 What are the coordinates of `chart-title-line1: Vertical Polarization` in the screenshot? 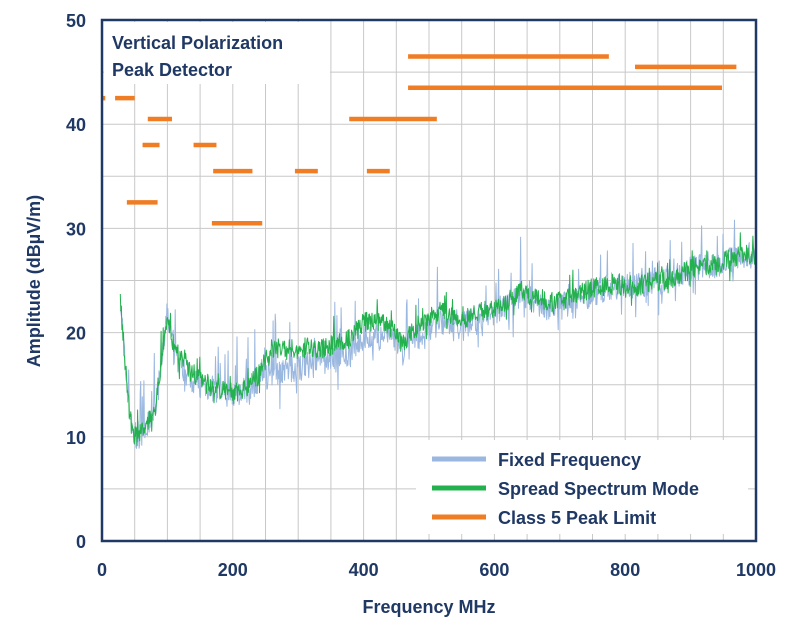 It's located at (197, 43).